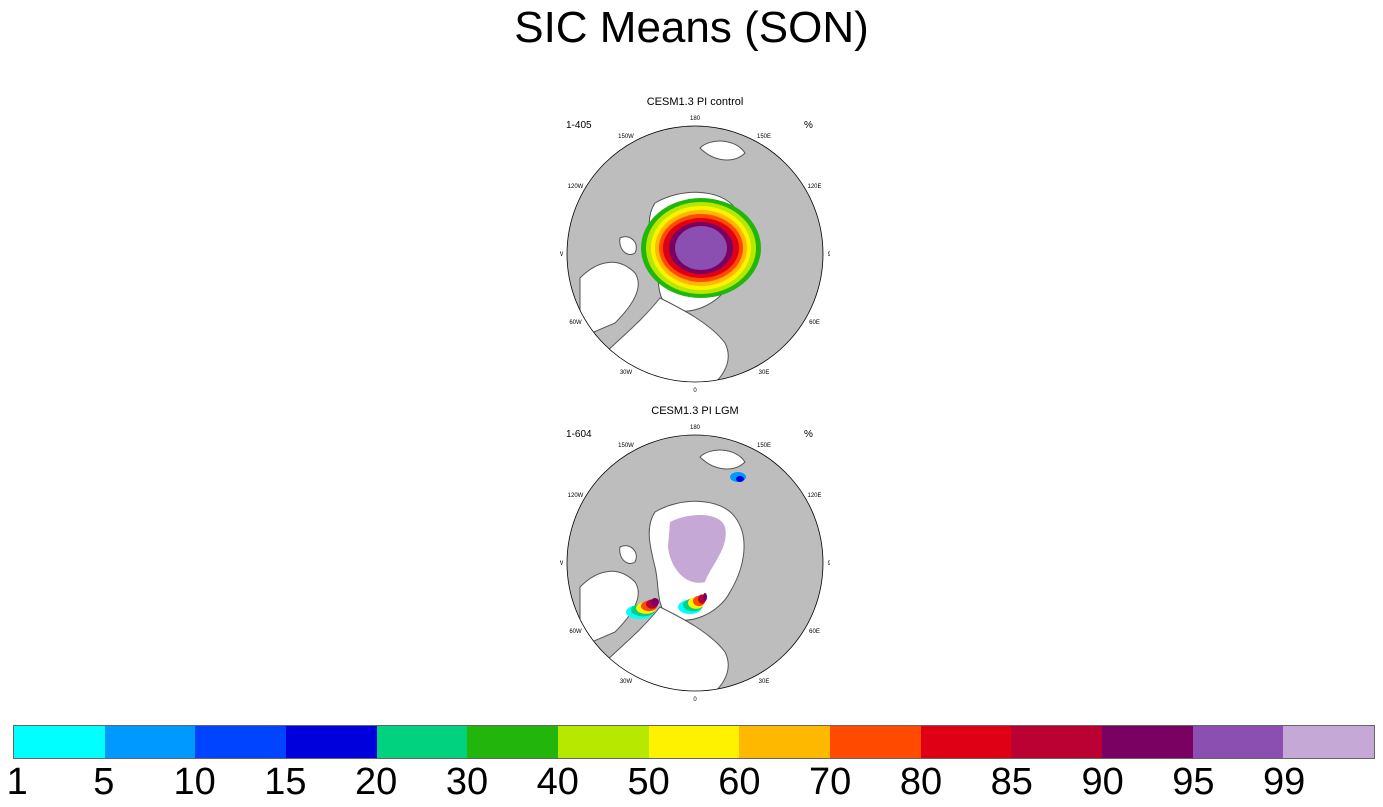 Image resolution: width=1383 pixels, height=807 pixels. What do you see at coordinates (739, 782) in the screenshot?
I see `colorbar-tick-label: 60` at bounding box center [739, 782].